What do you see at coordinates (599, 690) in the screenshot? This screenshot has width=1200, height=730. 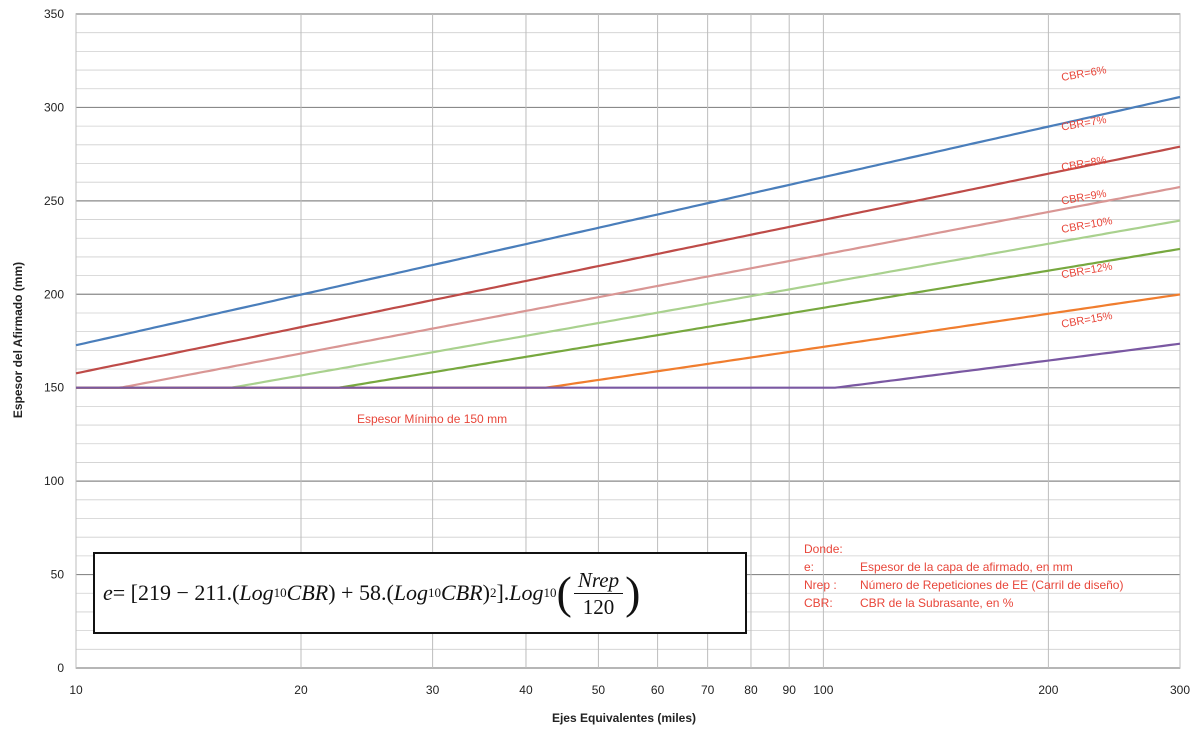 I see `x-tick-label: 50` at bounding box center [599, 690].